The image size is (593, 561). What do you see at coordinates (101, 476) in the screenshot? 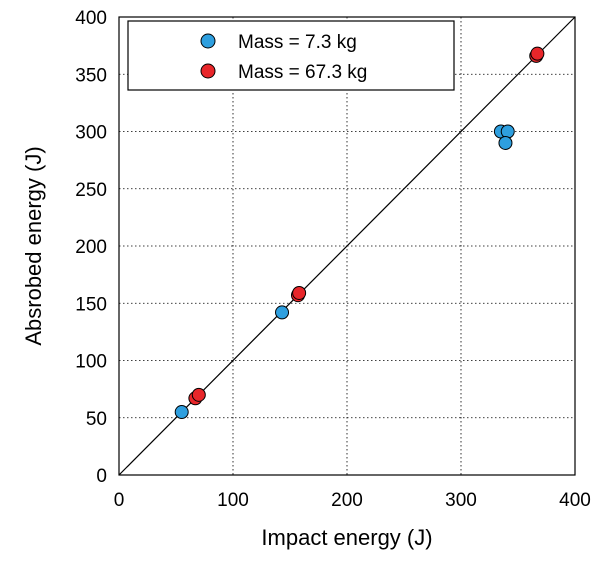
I see `y-tick-label: 0` at bounding box center [101, 476].